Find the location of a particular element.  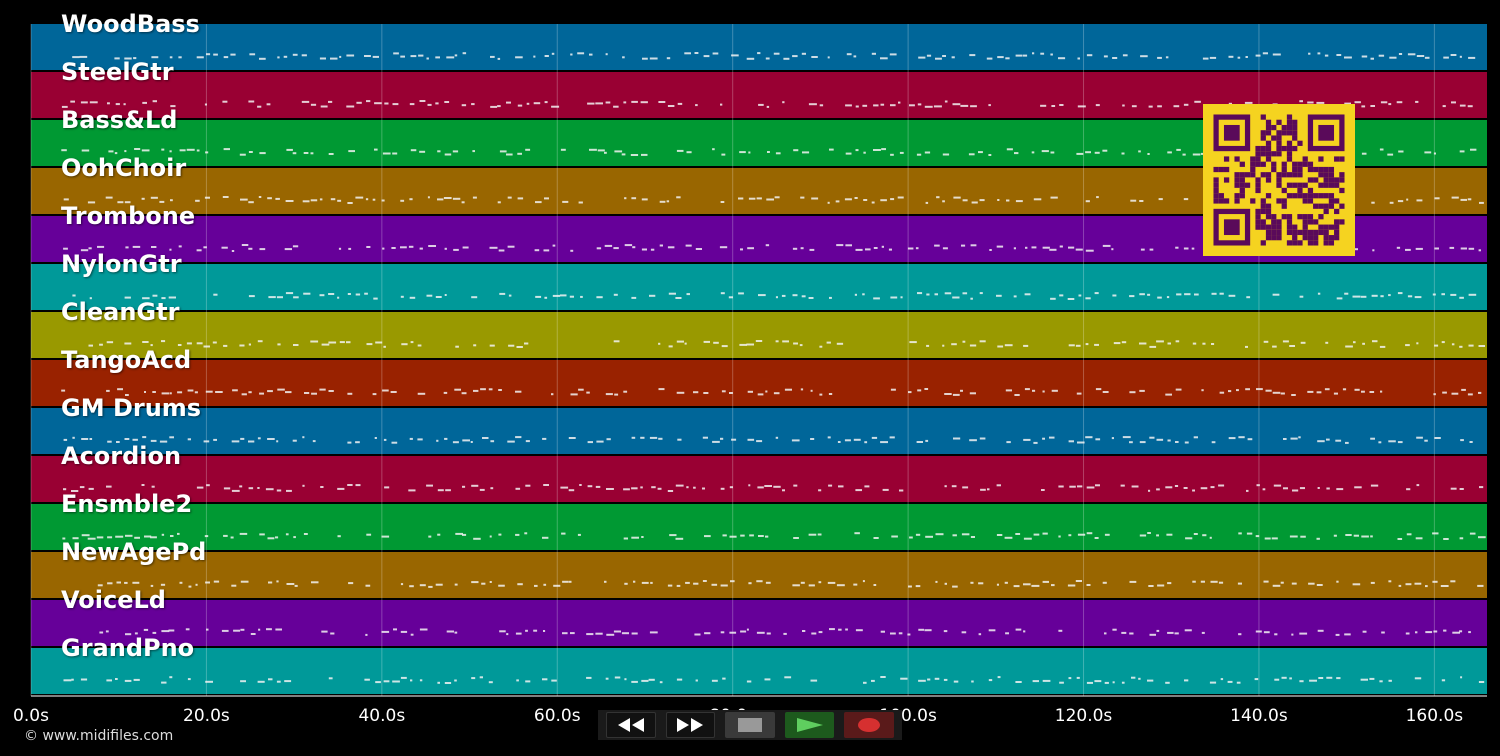

time-tick-label: 20.0s is located at coordinates (206, 716).